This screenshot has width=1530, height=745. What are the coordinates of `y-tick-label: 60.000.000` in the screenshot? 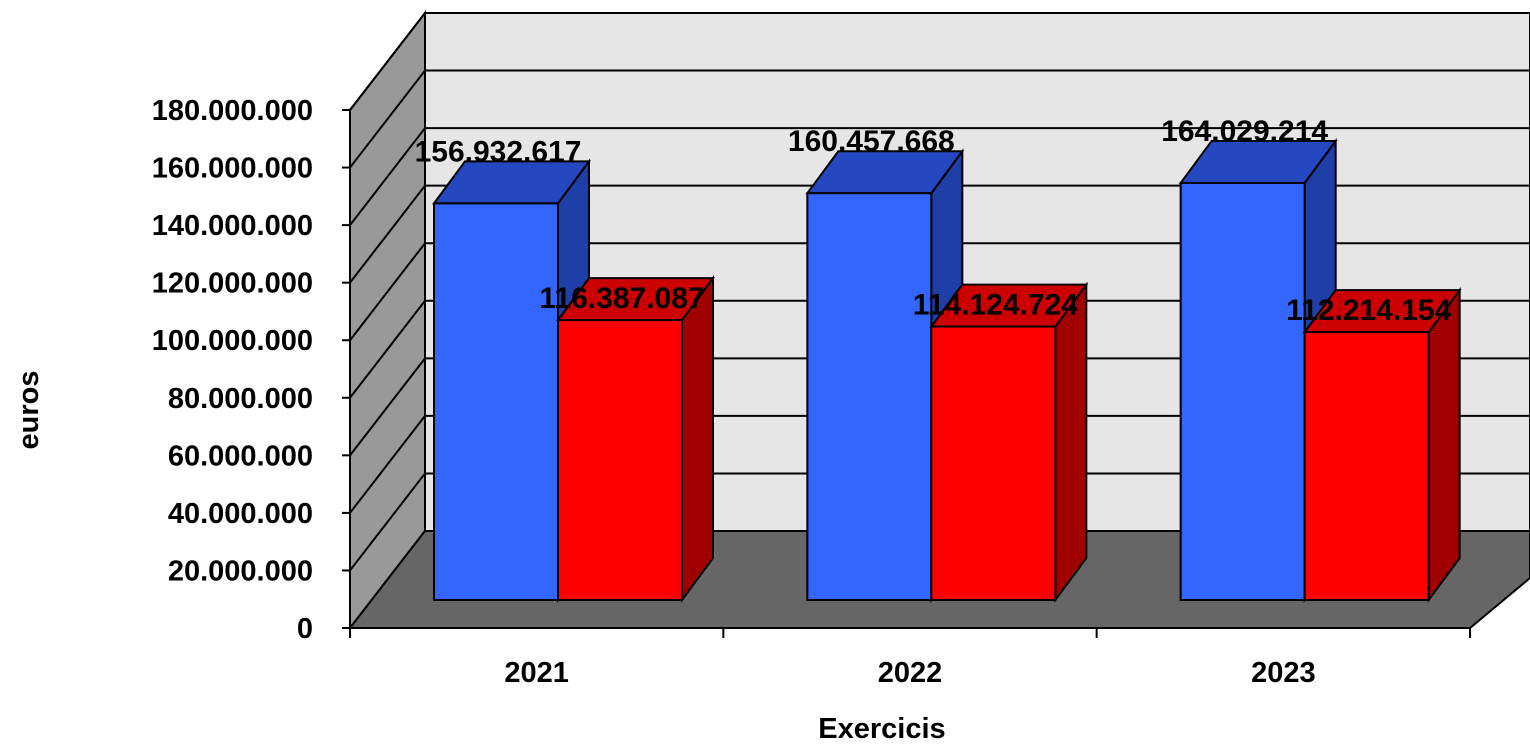 It's located at (240, 456).